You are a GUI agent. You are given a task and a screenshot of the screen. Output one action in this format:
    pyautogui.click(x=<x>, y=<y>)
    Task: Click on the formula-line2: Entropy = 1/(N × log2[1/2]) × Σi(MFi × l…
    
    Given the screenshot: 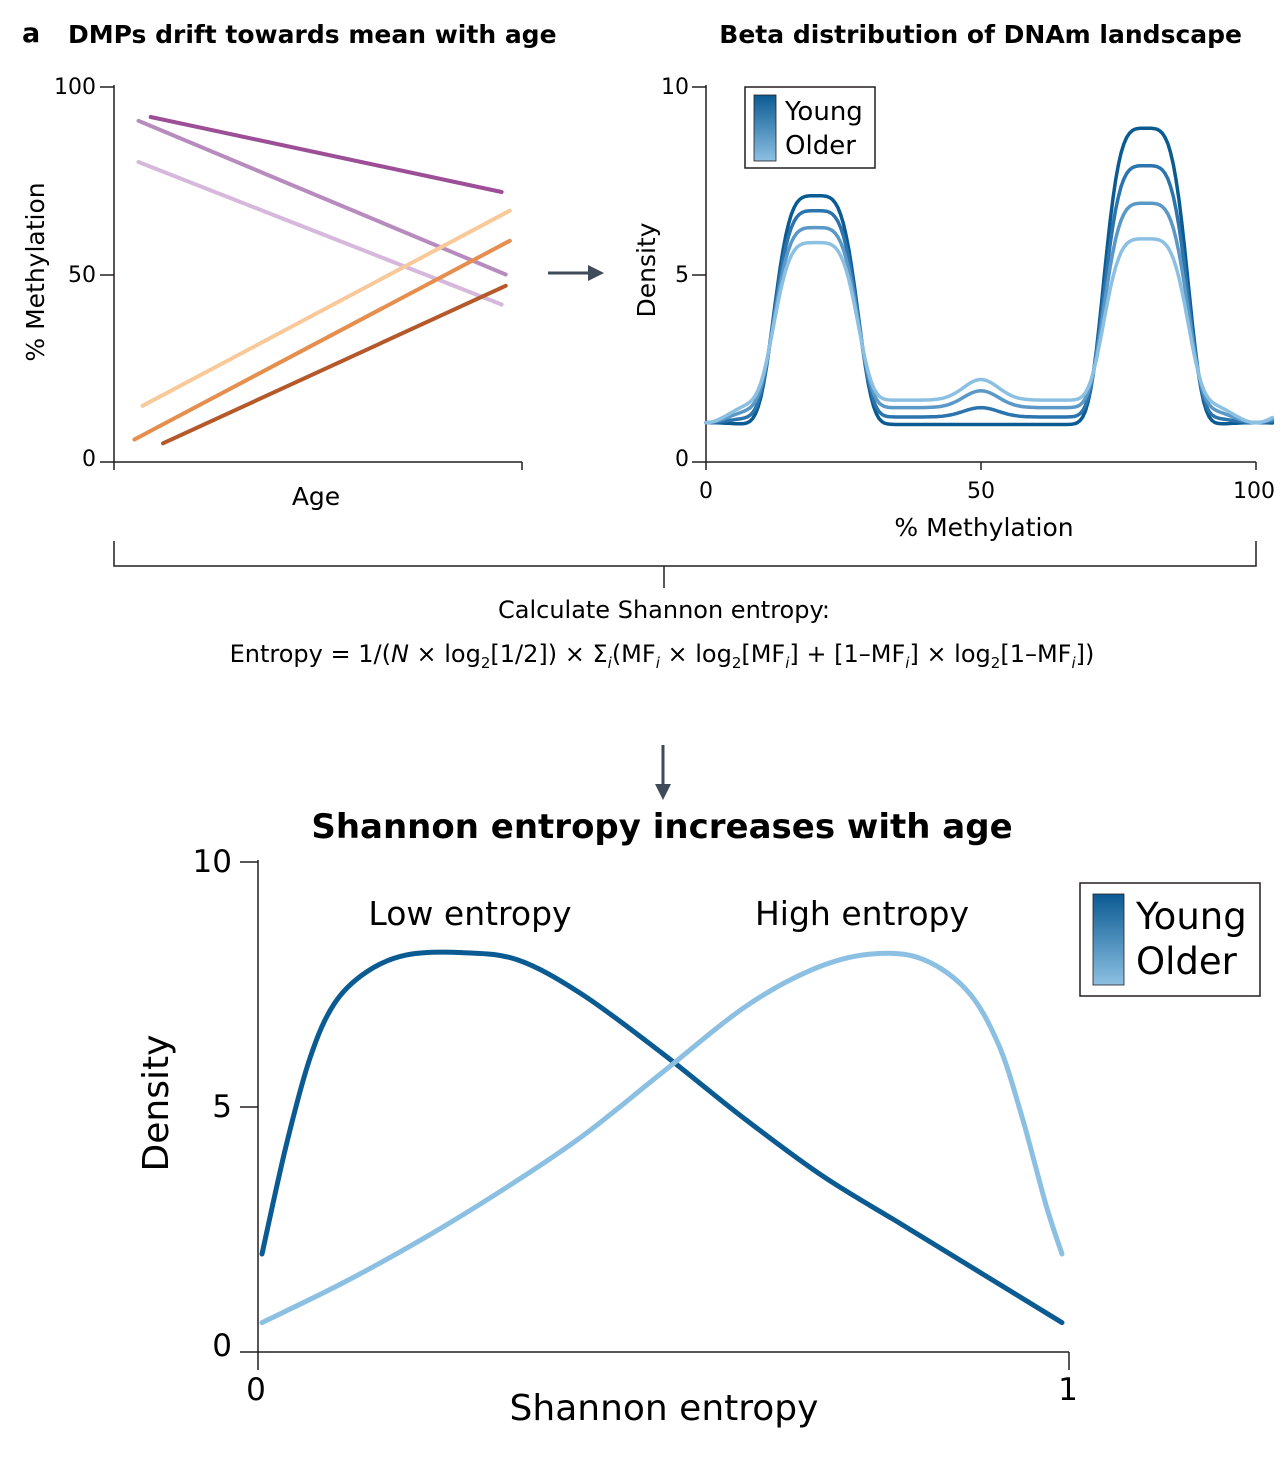 What is the action you would take?
    pyautogui.click(x=662, y=656)
    